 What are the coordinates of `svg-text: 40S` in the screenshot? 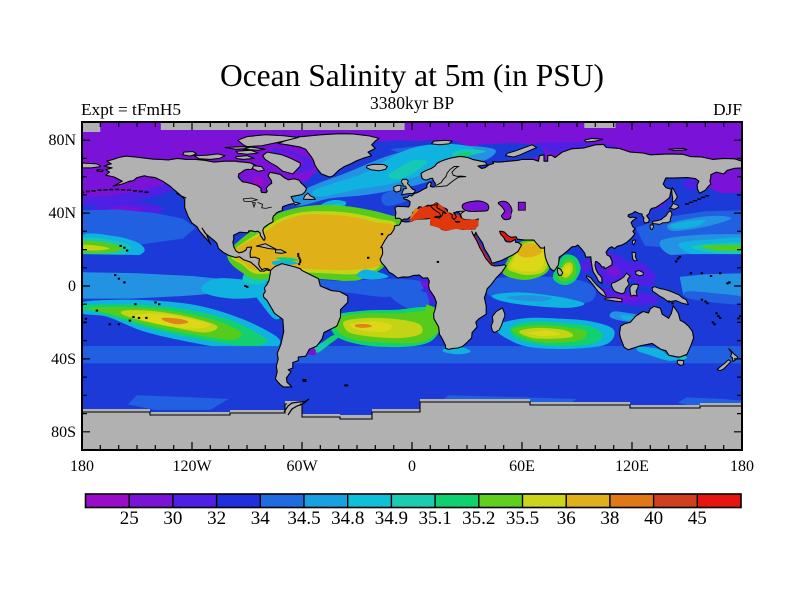 It's located at (63, 359).